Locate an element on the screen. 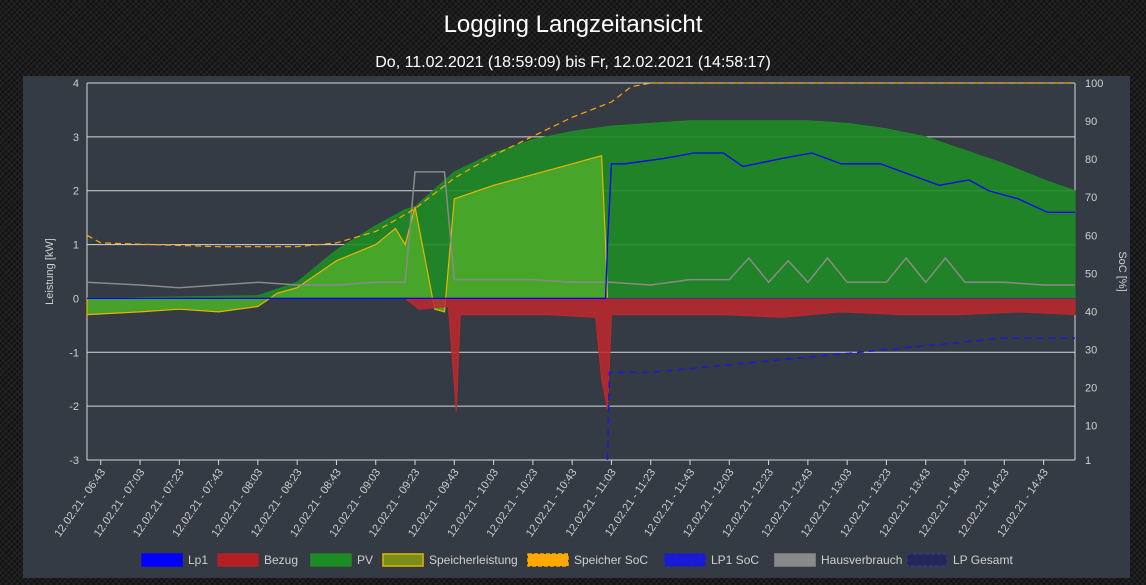  y-right-tick-label: 80 is located at coordinates (1091, 160).